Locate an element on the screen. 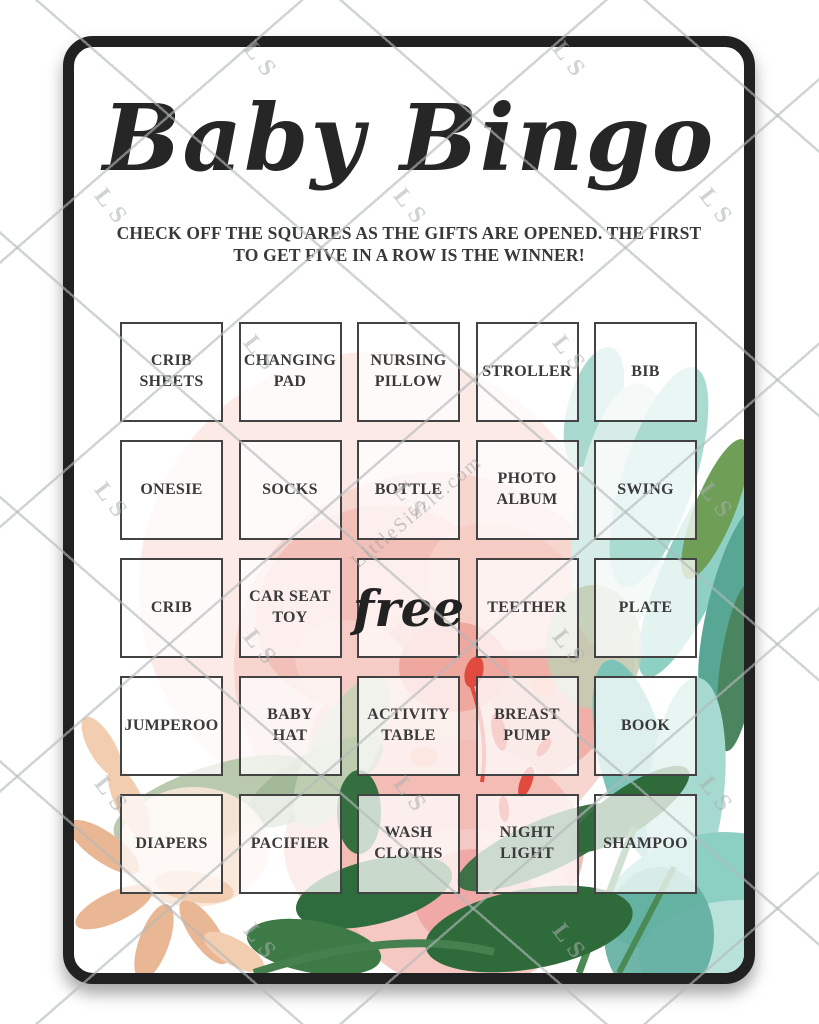 Image resolution: width=819 pixels, height=1024 pixels. bingo-cell: JUMPEROO is located at coordinates (171, 726).